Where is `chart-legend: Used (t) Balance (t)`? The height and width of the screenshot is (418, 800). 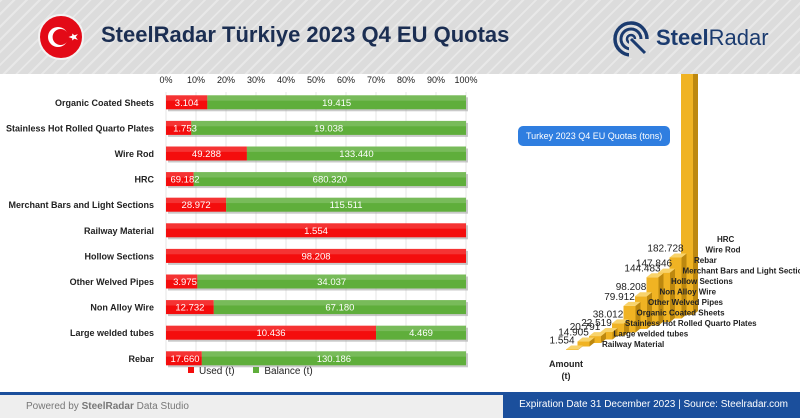
chart-legend: Used (t) Balance (t) is located at coordinates (258, 373).